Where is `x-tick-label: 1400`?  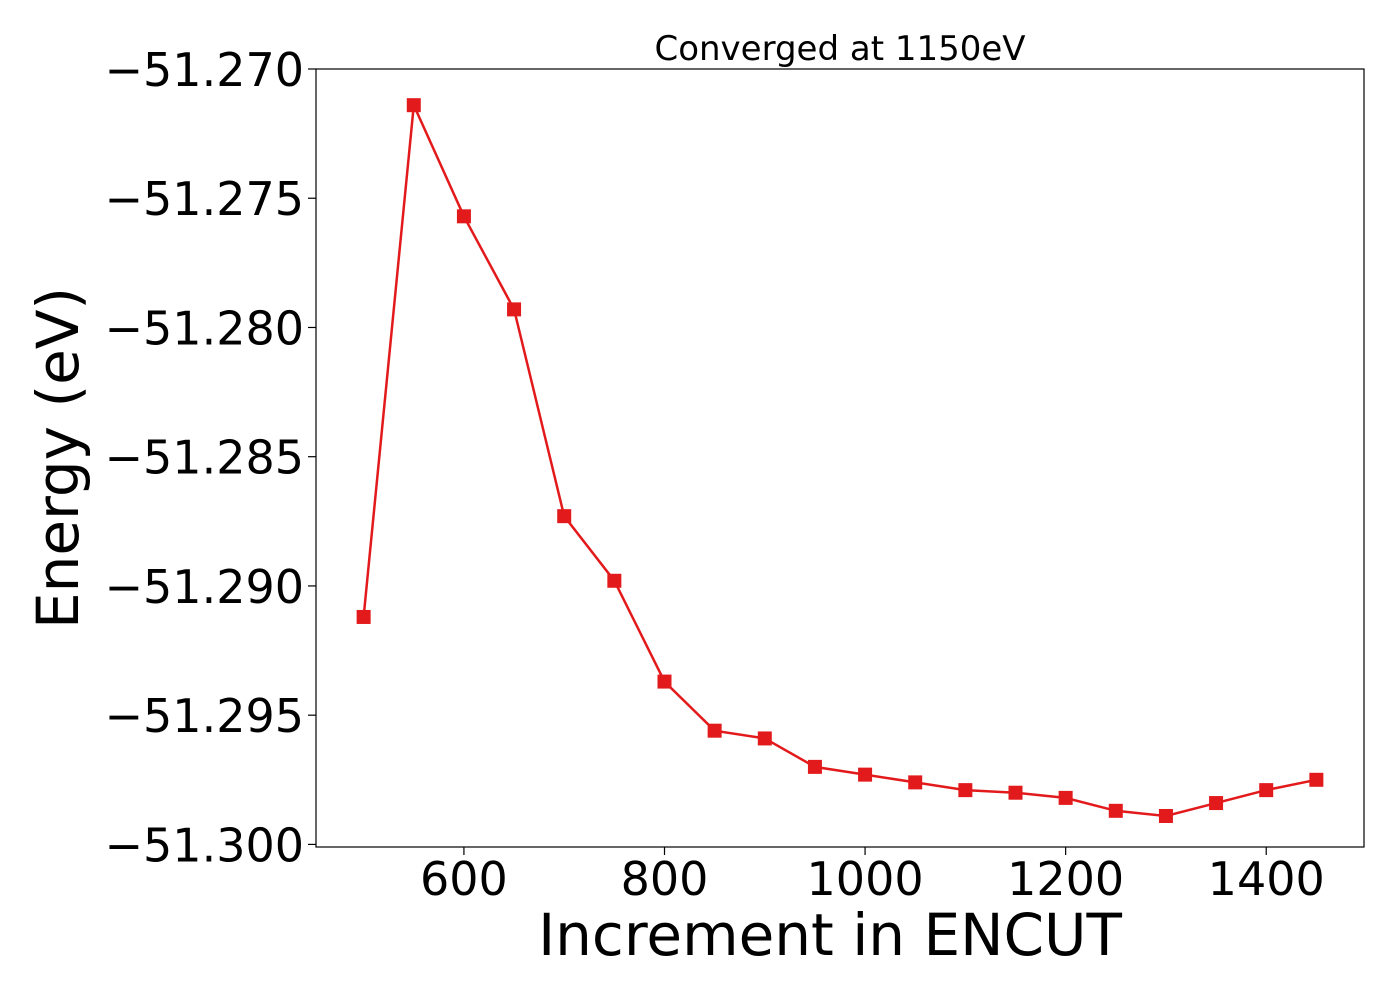 x-tick-label: 1400 is located at coordinates (1266, 879).